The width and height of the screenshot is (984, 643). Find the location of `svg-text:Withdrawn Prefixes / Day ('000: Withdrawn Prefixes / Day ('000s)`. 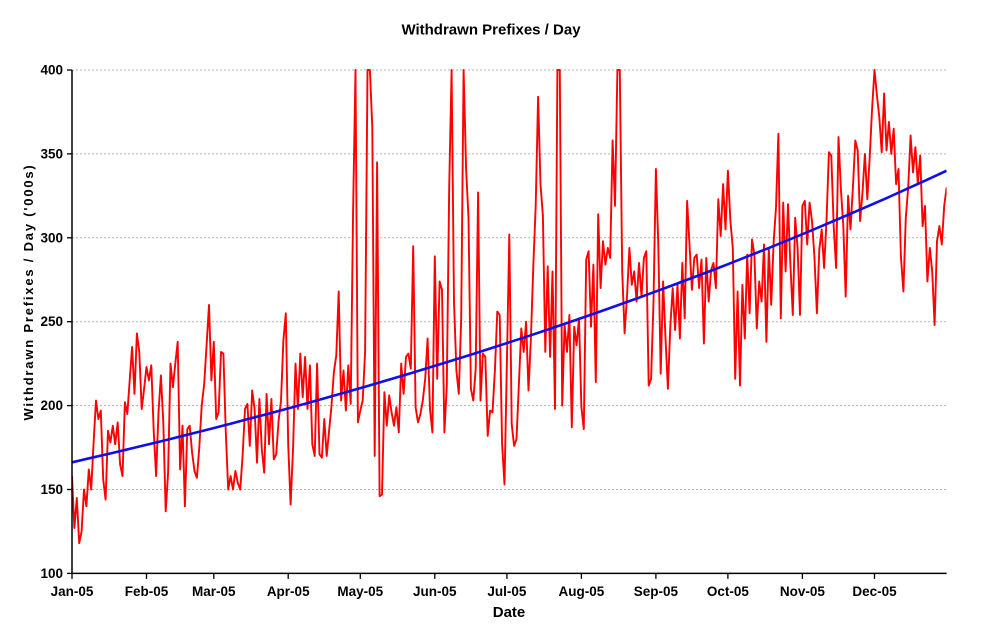

svg-text:Withdrawn Prefixes / Day ('000: Withdrawn Prefixes / Day ('000s) is located at coordinates (28, 291).